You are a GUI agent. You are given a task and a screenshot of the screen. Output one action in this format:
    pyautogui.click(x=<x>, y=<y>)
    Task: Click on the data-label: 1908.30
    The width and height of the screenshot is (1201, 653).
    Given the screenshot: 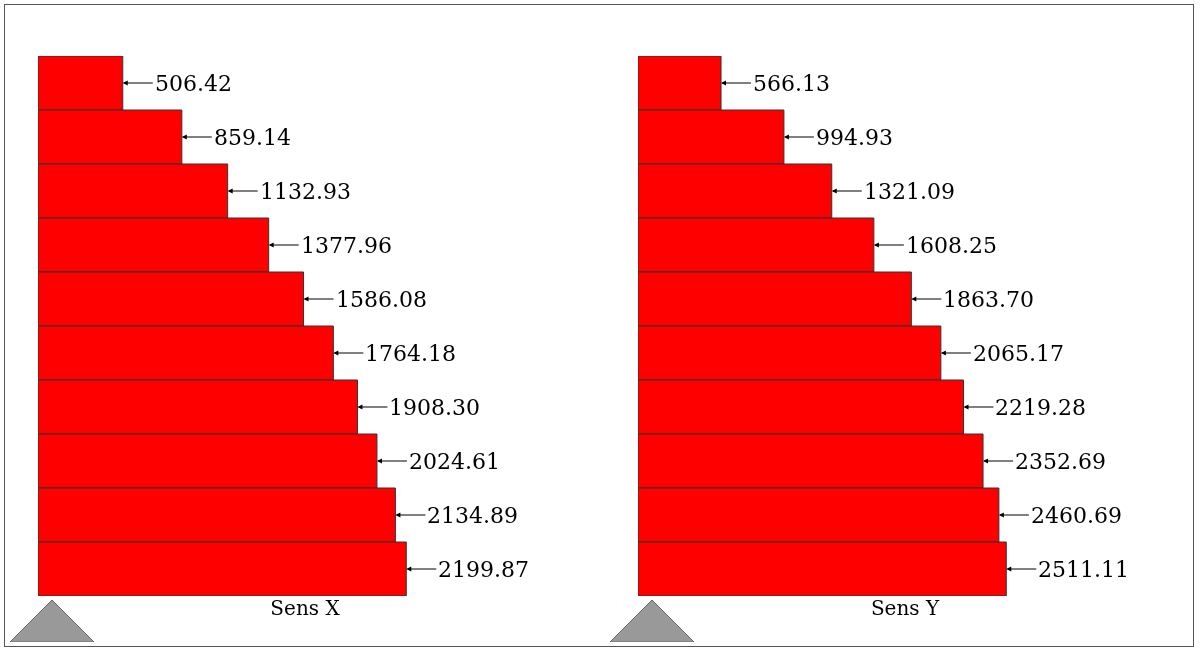 What is the action you would take?
    pyautogui.click(x=434, y=407)
    